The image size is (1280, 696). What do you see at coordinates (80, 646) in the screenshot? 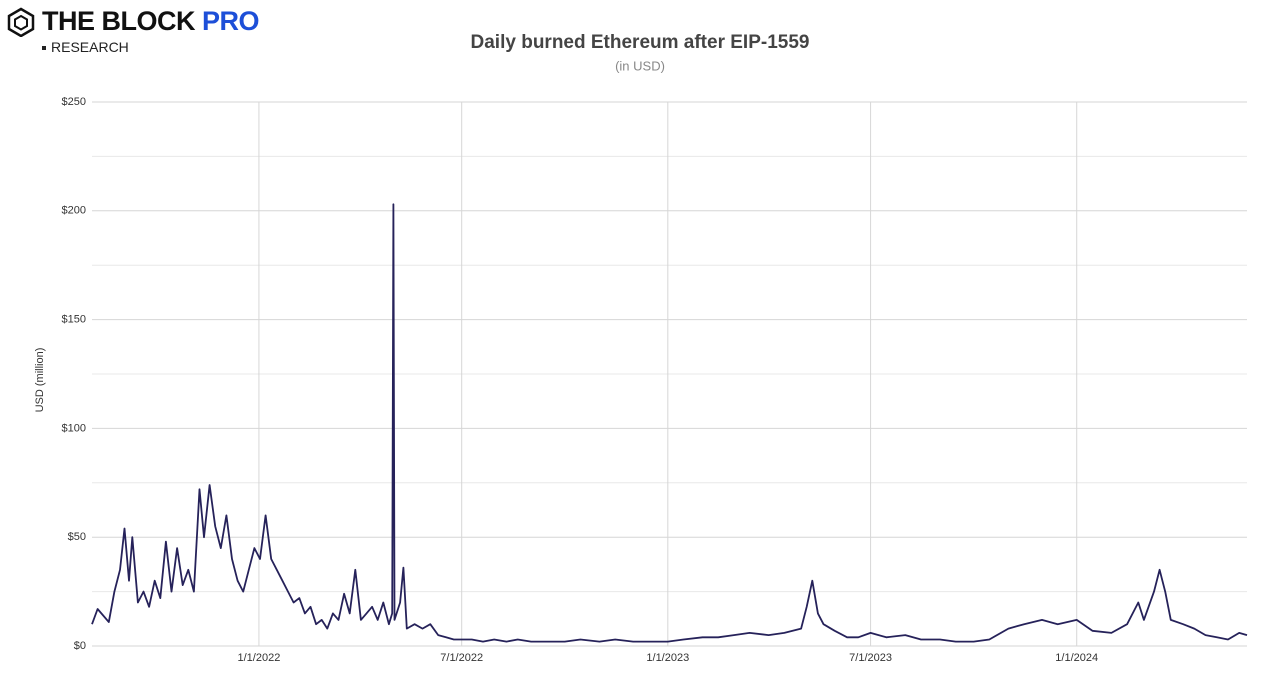
I see `y-tick-label: $0` at bounding box center [80, 646].